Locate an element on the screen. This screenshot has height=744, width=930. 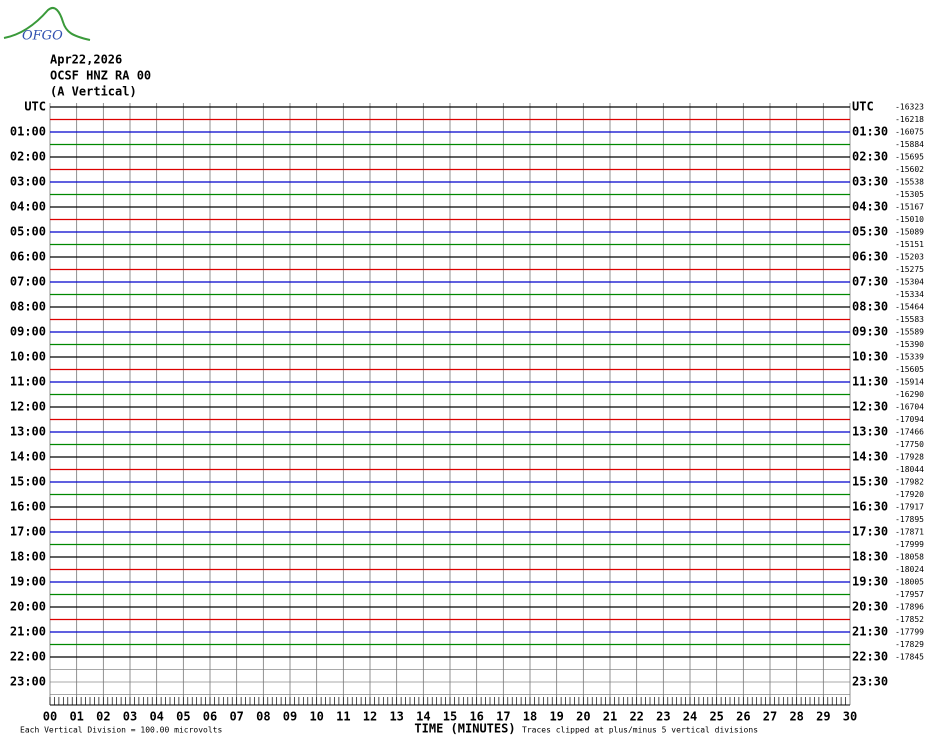
offset-label: -17982 is located at coordinates (909, 482).